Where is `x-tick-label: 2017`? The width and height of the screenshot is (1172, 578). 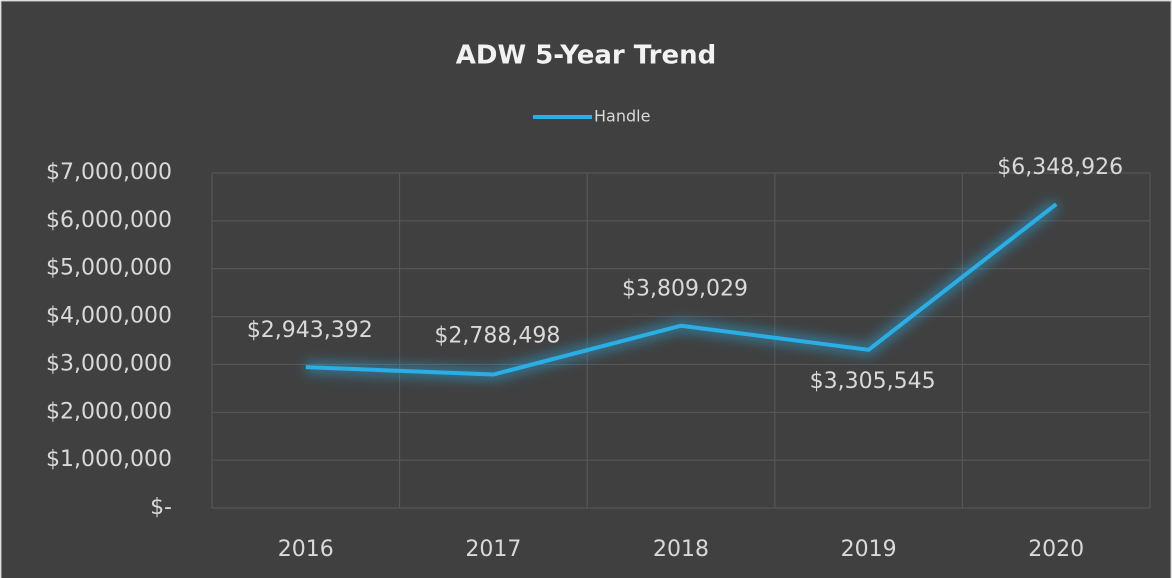 x-tick-label: 2017 is located at coordinates (493, 549).